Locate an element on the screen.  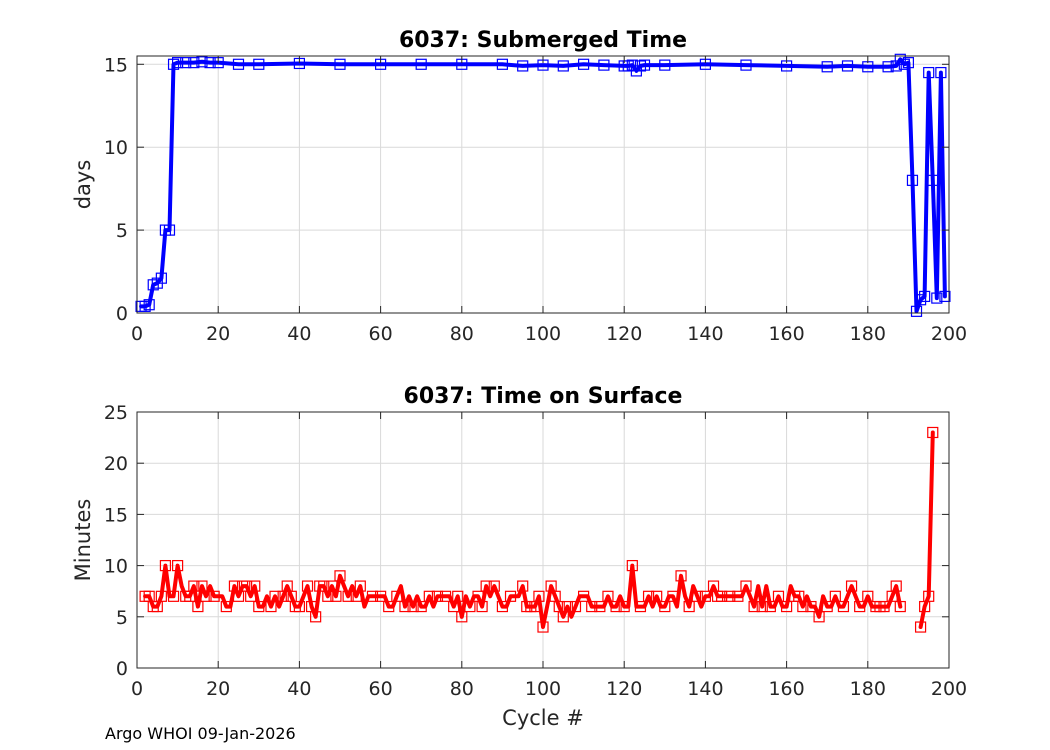
y-tick-label: 5 is located at coordinates (122, 618).